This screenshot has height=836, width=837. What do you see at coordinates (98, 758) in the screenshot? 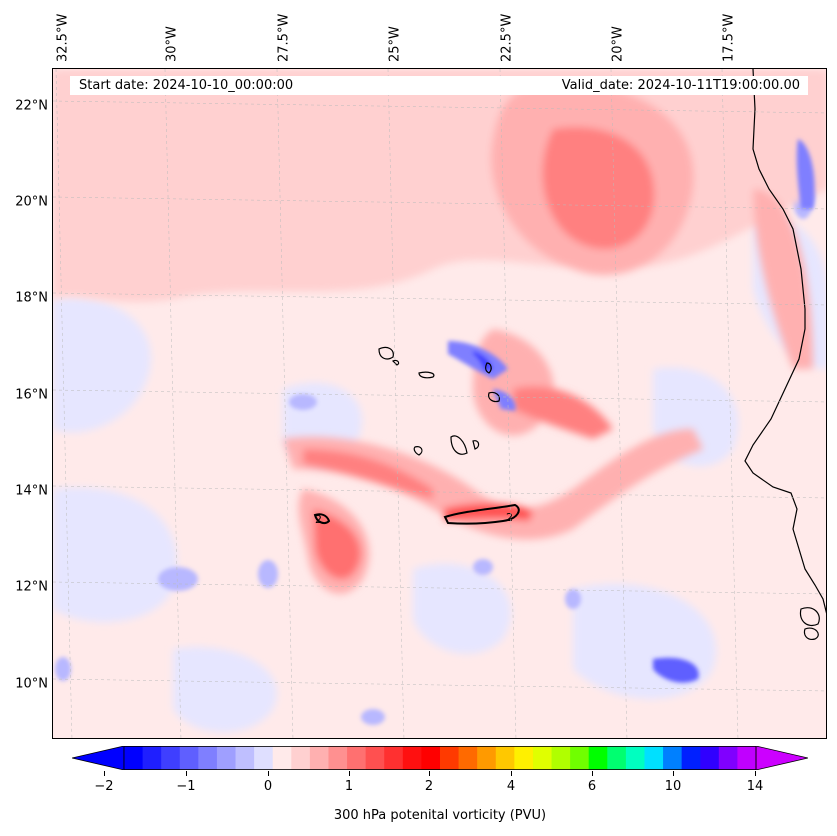
I see `colorbar-under-extension` at bounding box center [98, 758].